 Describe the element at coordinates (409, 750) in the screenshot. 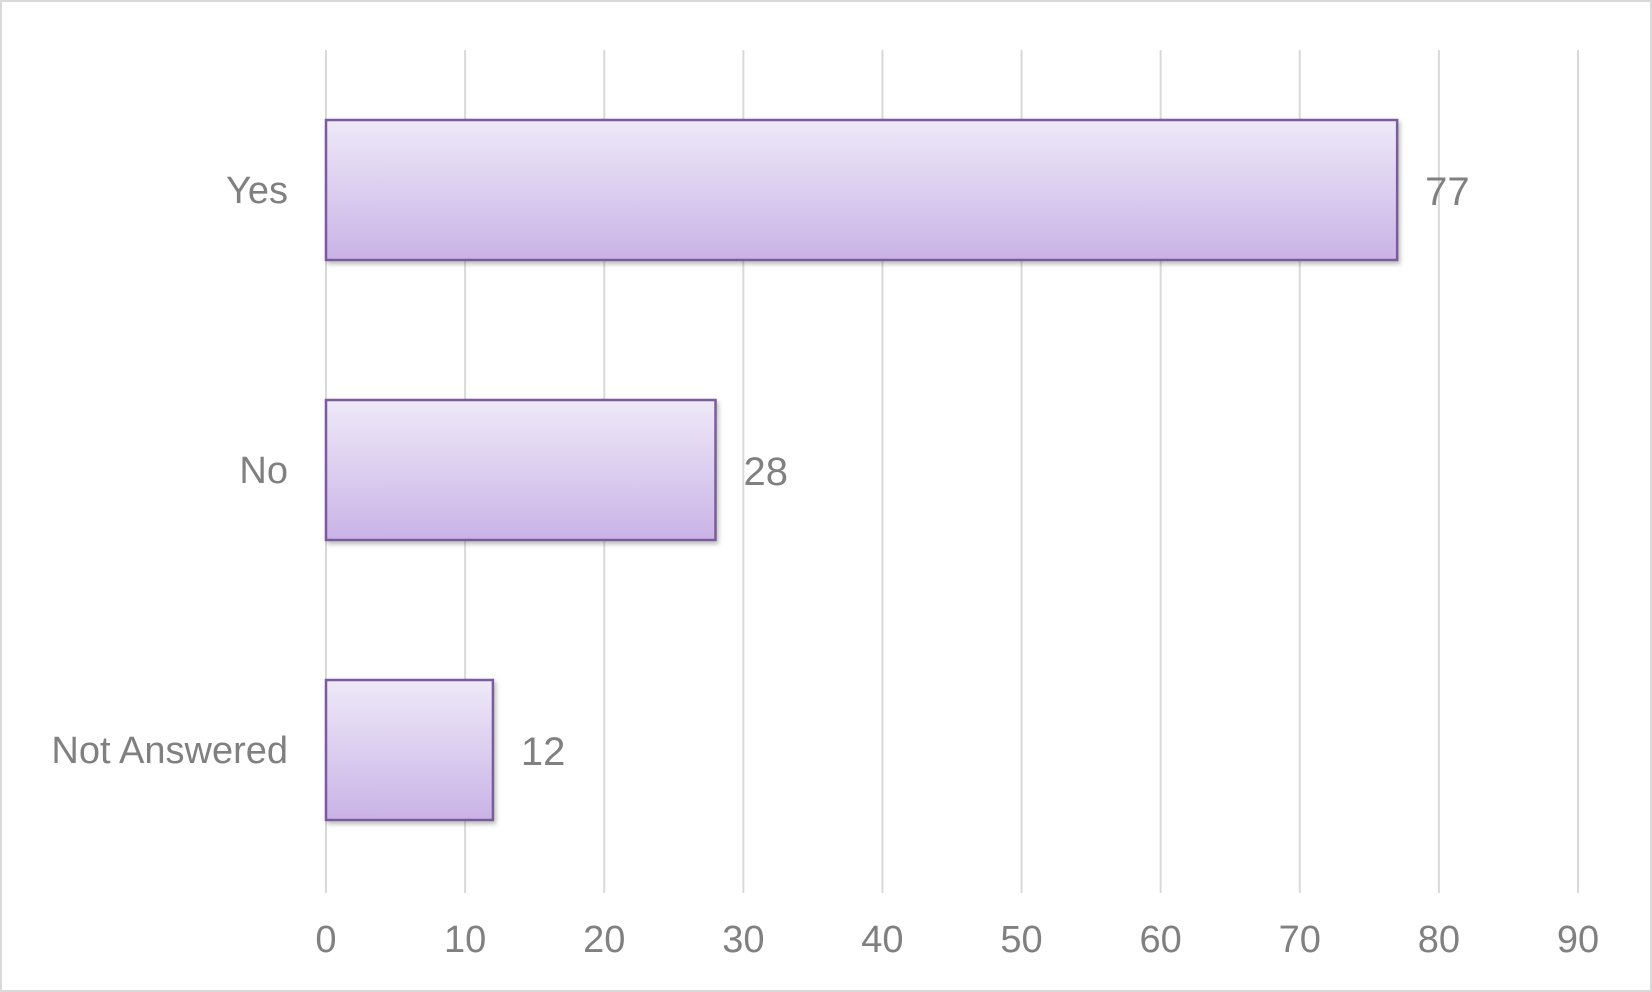

I see `bar-not-answered` at that location.